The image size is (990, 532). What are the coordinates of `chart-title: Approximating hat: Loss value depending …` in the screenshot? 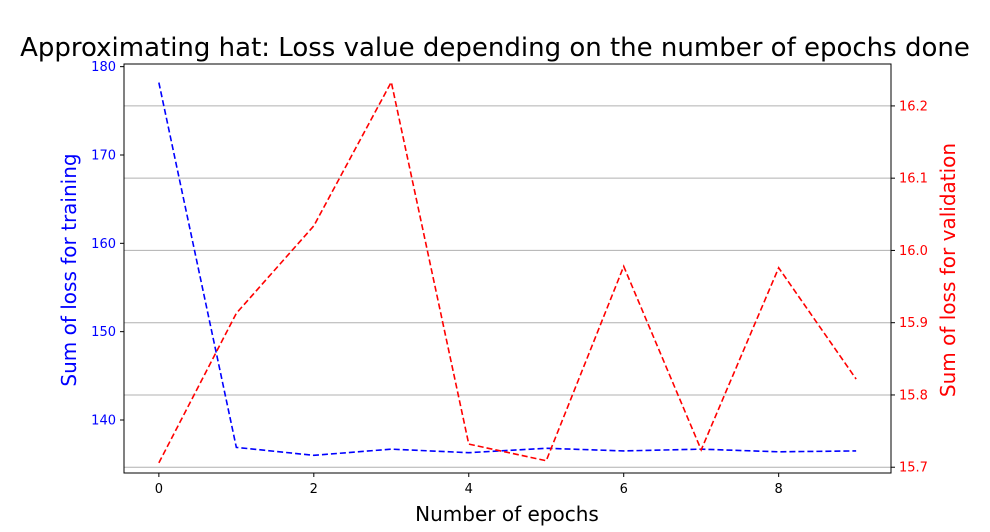 It's located at (495, 48).